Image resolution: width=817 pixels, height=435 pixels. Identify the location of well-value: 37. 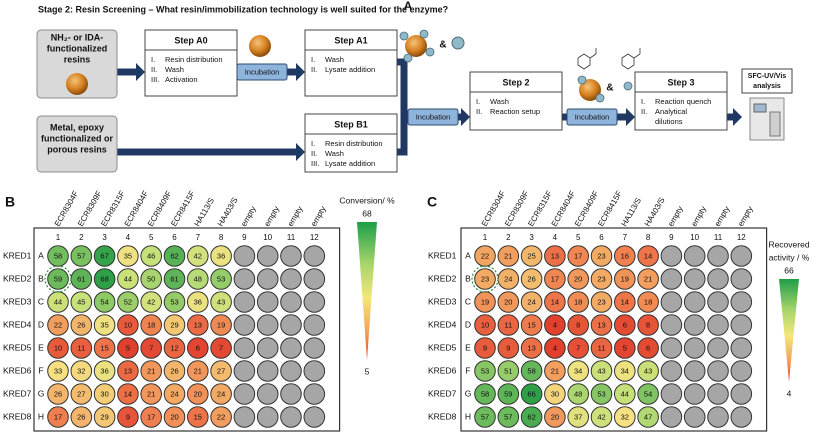
(578, 416).